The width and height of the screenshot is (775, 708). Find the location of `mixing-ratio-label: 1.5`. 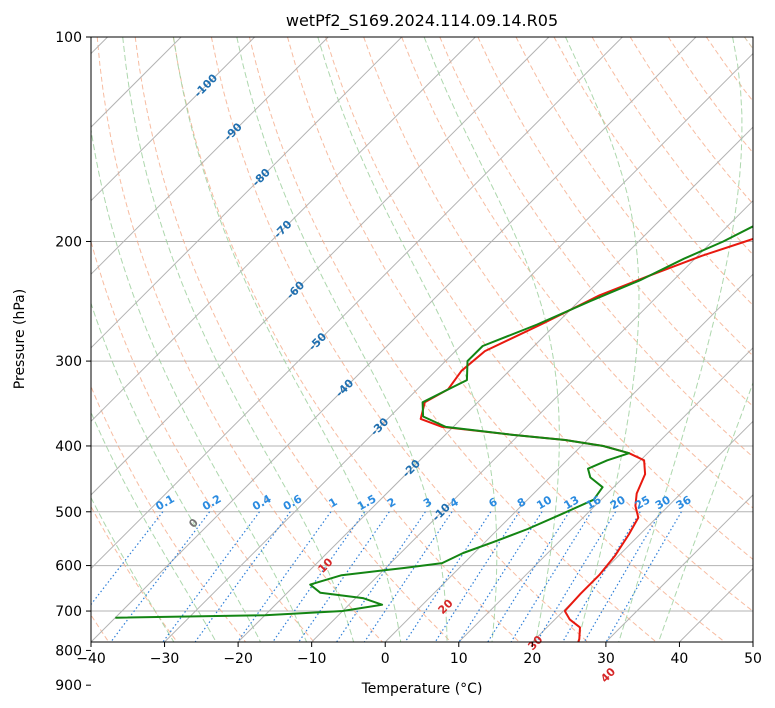

mixing-ratio-label: 1.5 is located at coordinates (366, 502).